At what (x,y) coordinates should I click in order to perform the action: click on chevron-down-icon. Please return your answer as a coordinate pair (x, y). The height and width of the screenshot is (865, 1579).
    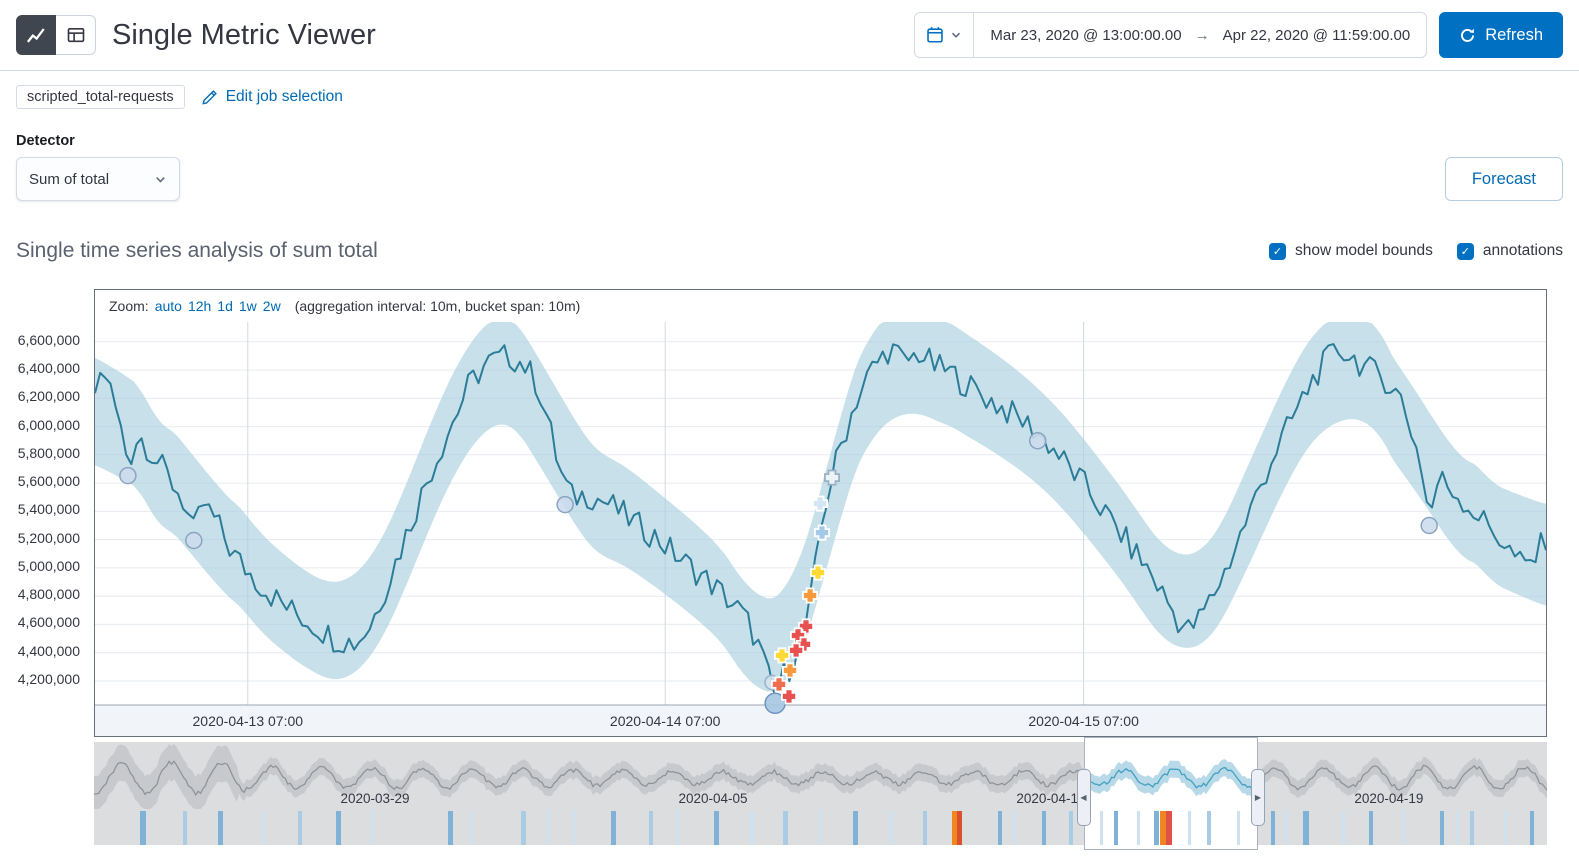
    Looking at the image, I should click on (160, 179).